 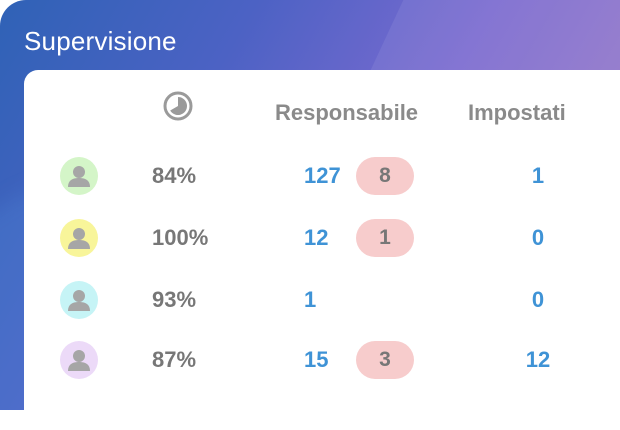 I want to click on impostati-count: 1, so click(x=538, y=175).